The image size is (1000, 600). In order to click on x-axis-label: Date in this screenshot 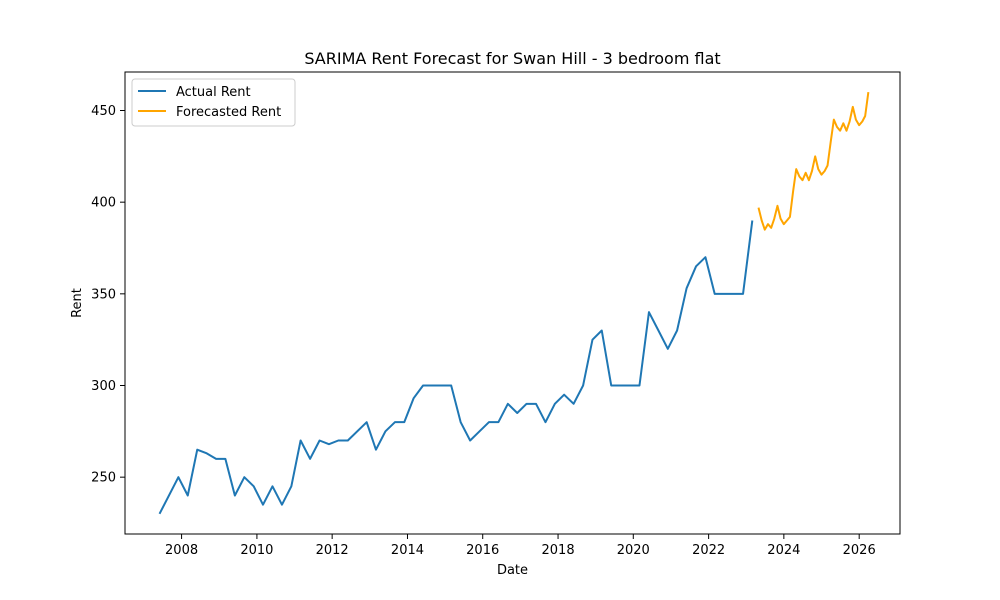, I will do `click(512, 570)`.